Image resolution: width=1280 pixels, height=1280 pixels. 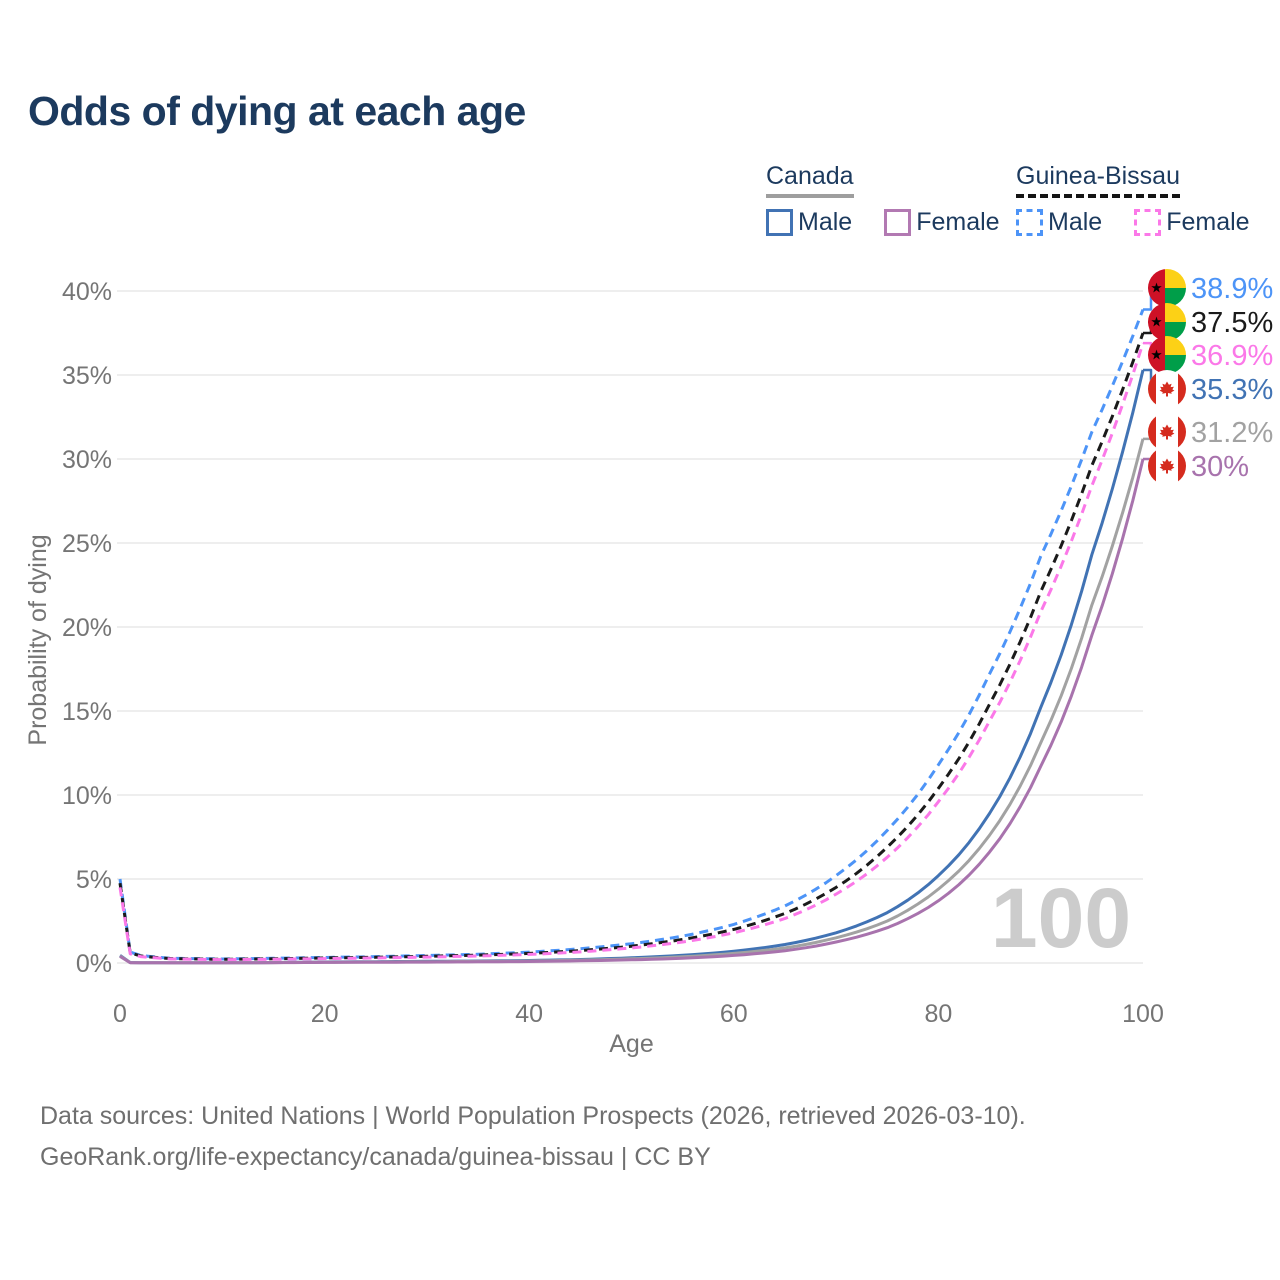 What do you see at coordinates (87, 544) in the screenshot?
I see `y-tick-label: 25%` at bounding box center [87, 544].